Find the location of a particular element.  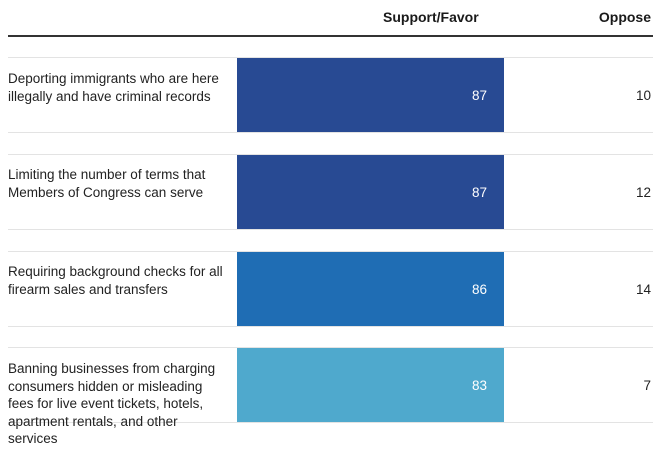

support-bar-deporting is located at coordinates (370, 95).